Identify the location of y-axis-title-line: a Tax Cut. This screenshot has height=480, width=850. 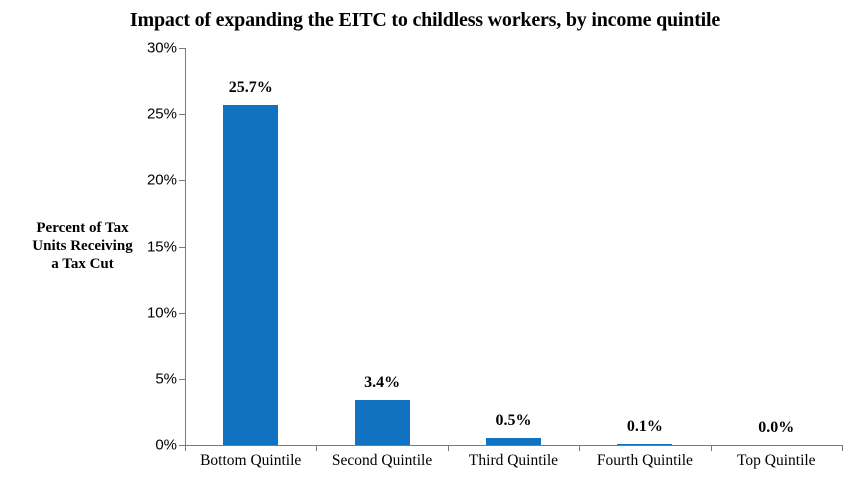
(82, 264).